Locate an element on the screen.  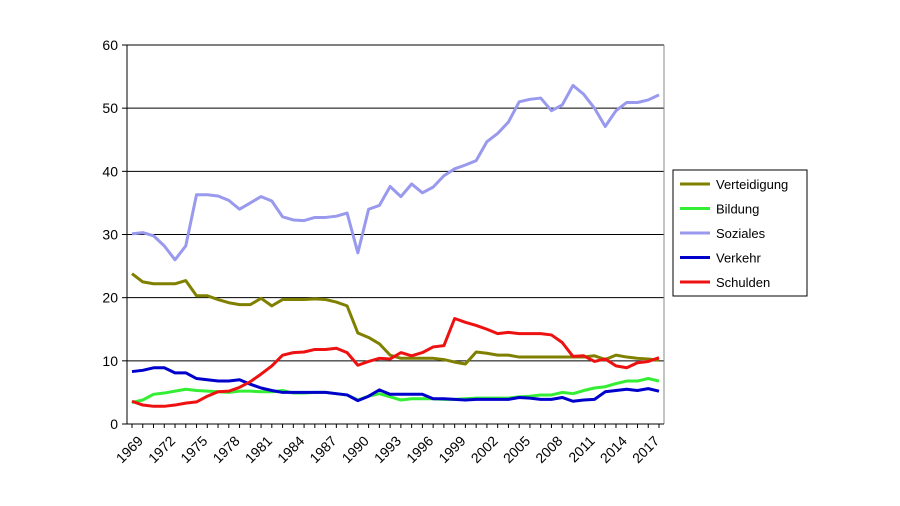
x-tick-label: 2008 is located at coordinates (548, 449).